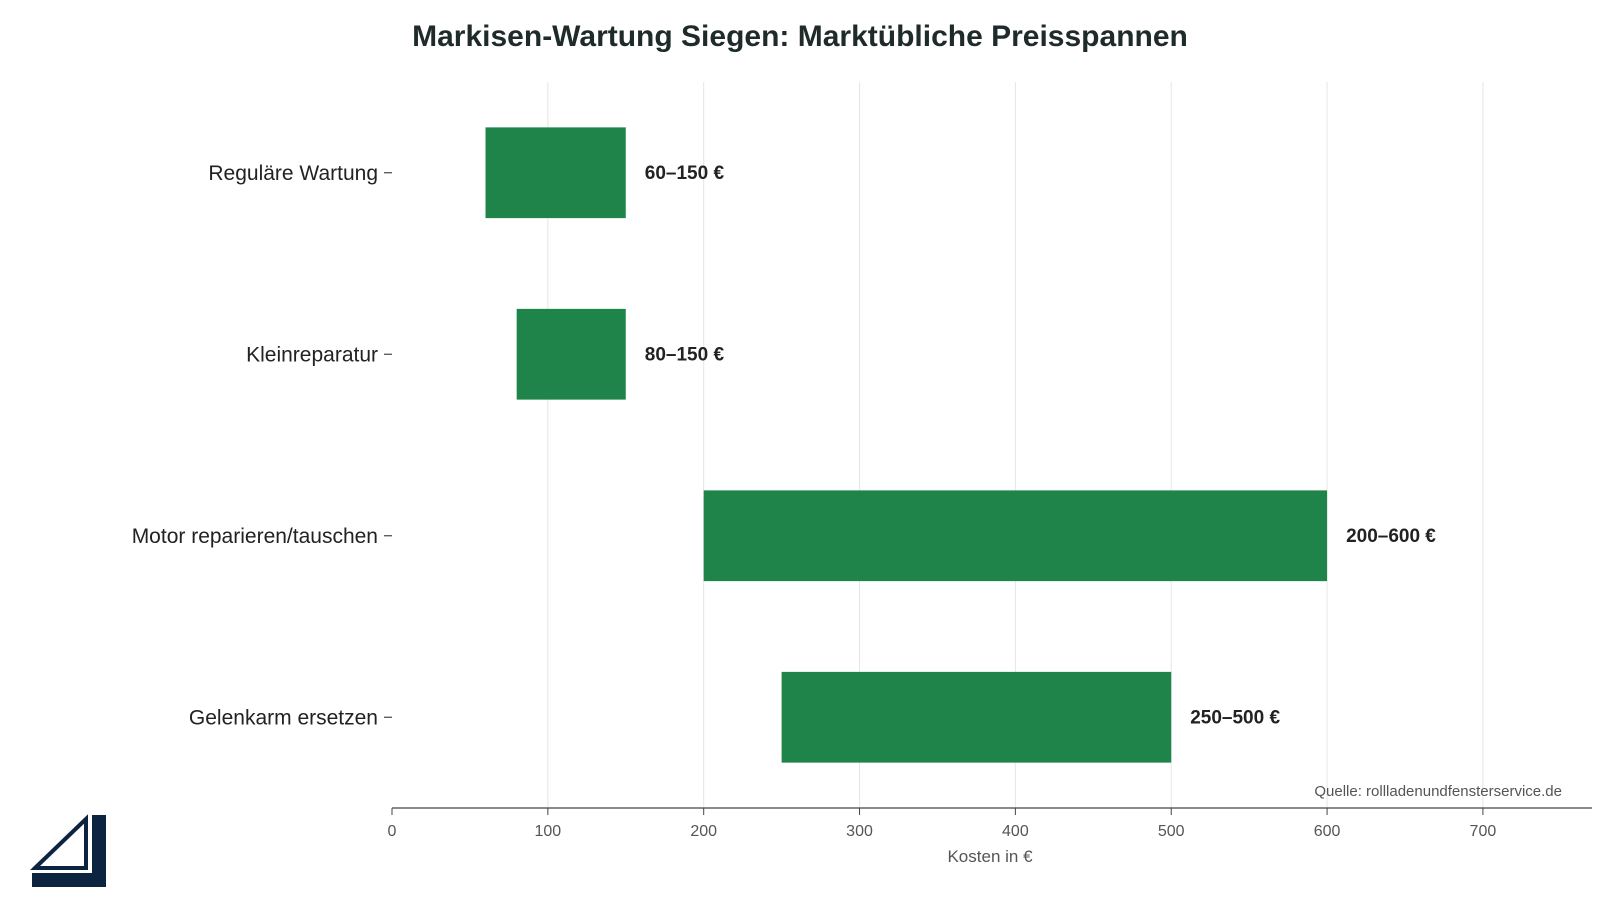 The width and height of the screenshot is (1600, 900). I want to click on source-note: Quelle: rollladenundfensterservice.de, so click(1438, 791).